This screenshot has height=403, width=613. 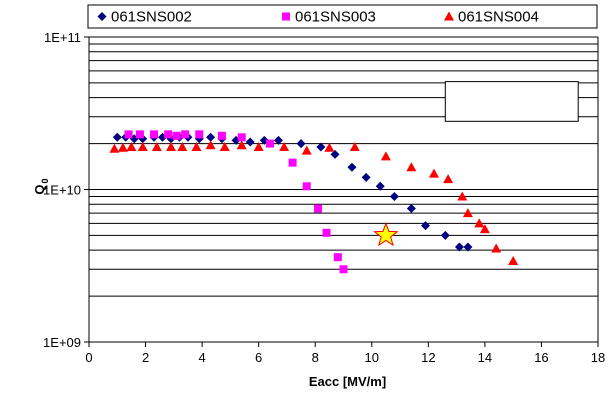 What do you see at coordinates (236, 202) in the screenshot?
I see `series-061sns003` at bounding box center [236, 202].